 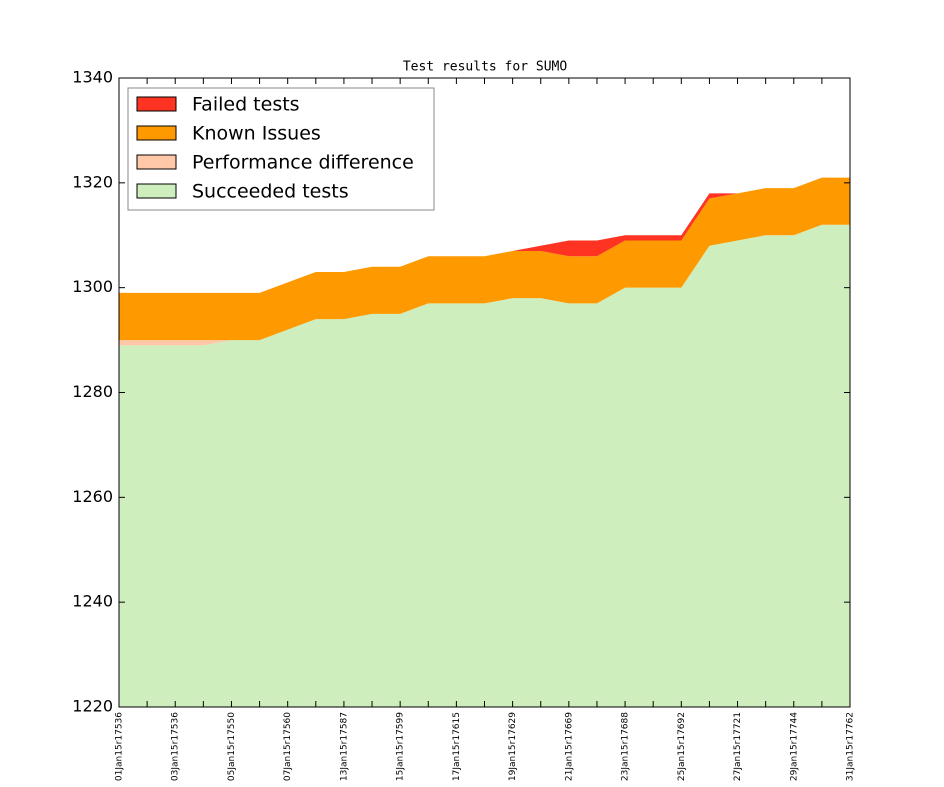 I want to click on x-tick-label: 01Jan15r17536, so click(x=120, y=746).